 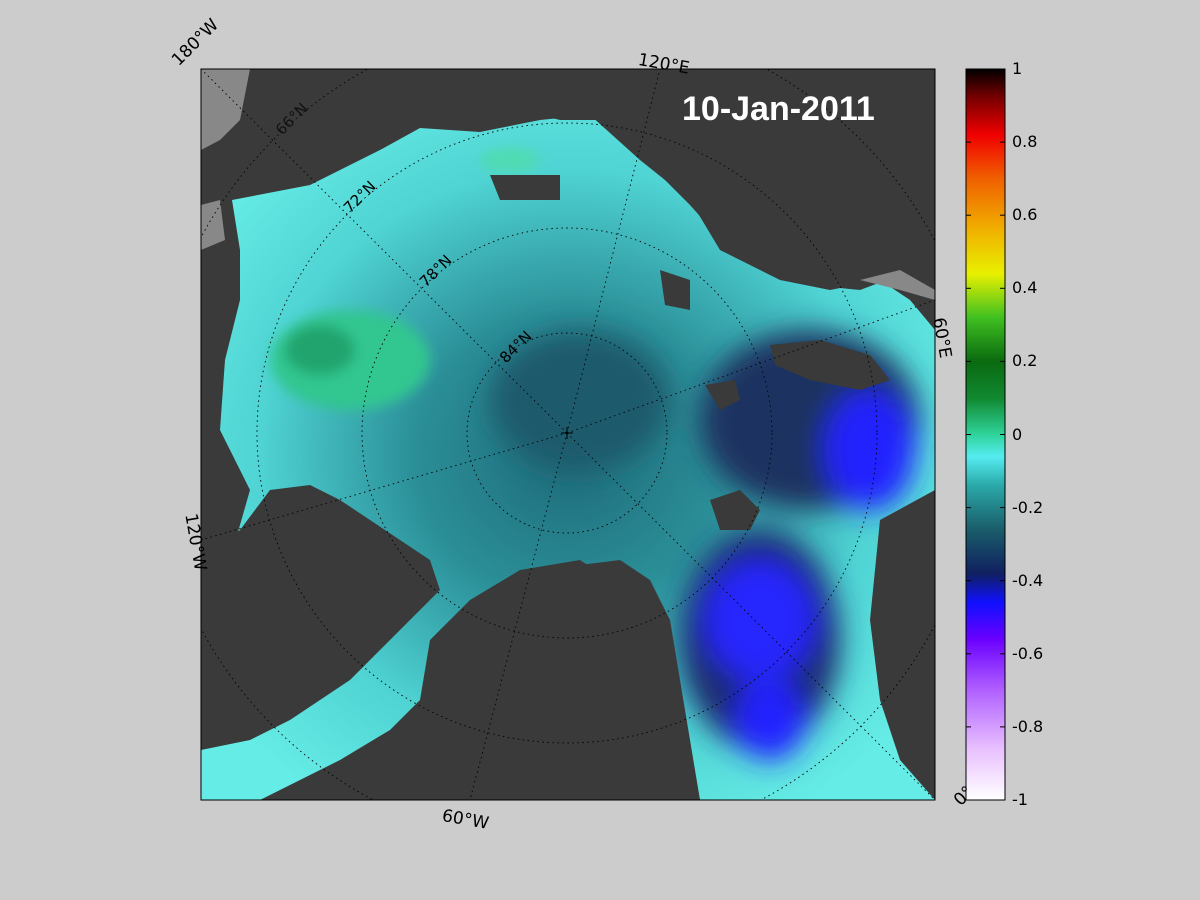 I want to click on date-label: 10-Jan-2011, so click(x=778, y=109).